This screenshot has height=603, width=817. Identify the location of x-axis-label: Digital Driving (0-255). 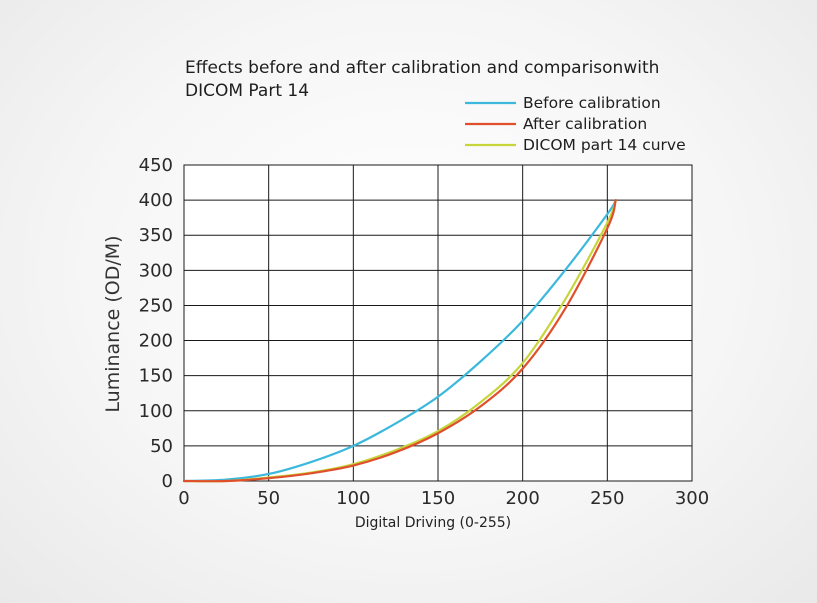
(433, 523).